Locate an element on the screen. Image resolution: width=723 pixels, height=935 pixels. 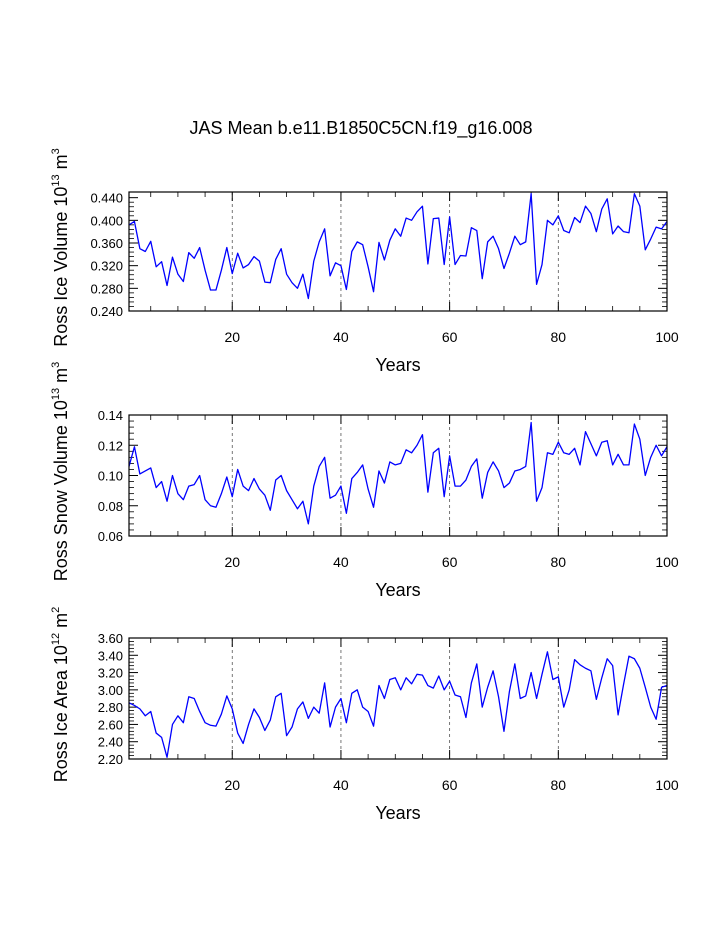
y-tick-label: 0.280 is located at coordinates (106, 288).